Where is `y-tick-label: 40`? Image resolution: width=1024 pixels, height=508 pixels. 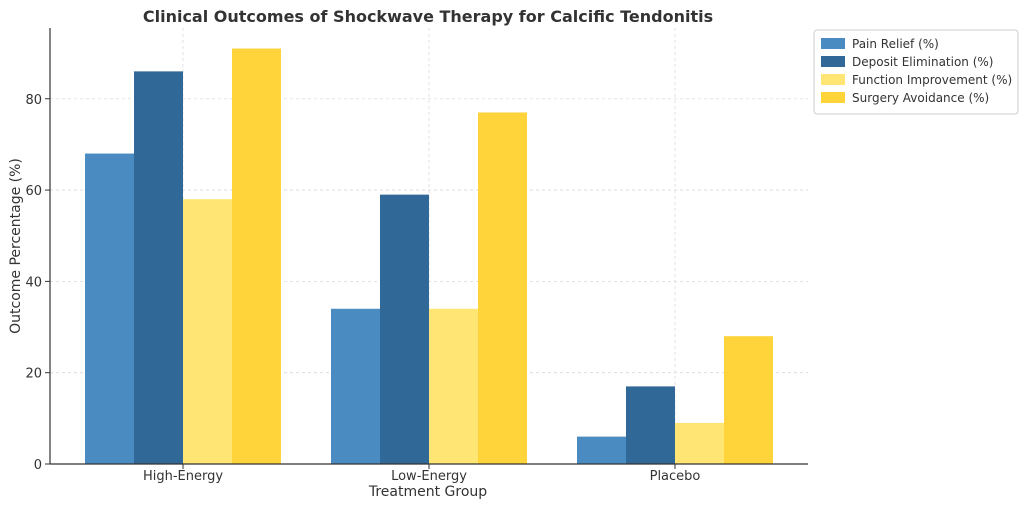
y-tick-label: 40 is located at coordinates (33, 282).